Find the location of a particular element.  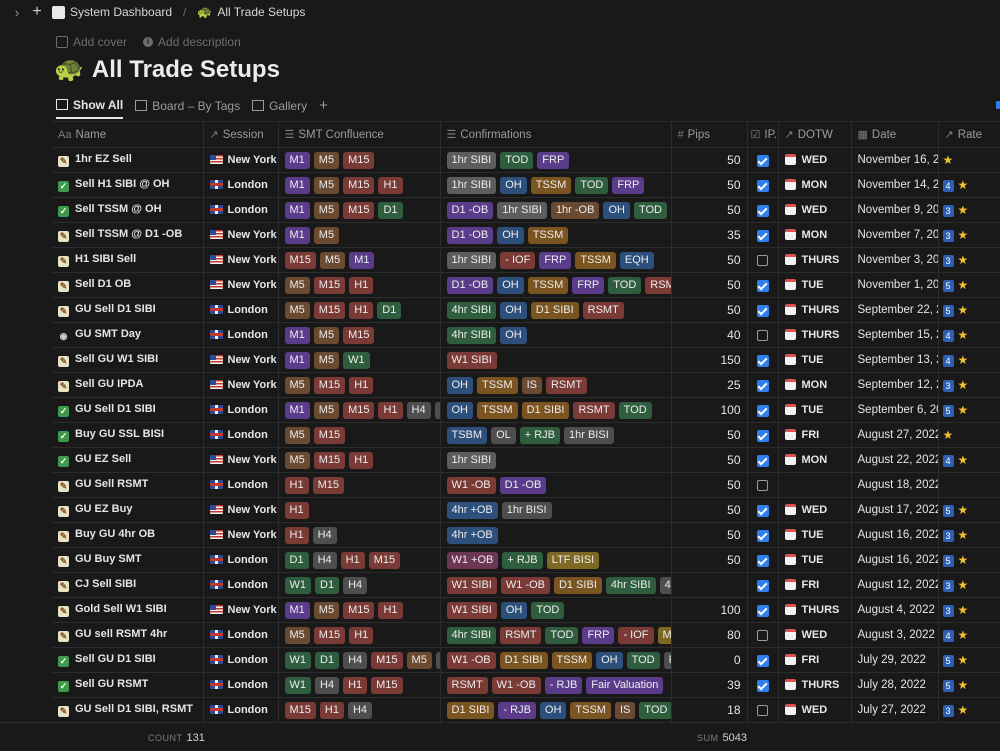

cell-rate: 4★ is located at coordinates (969, 335).